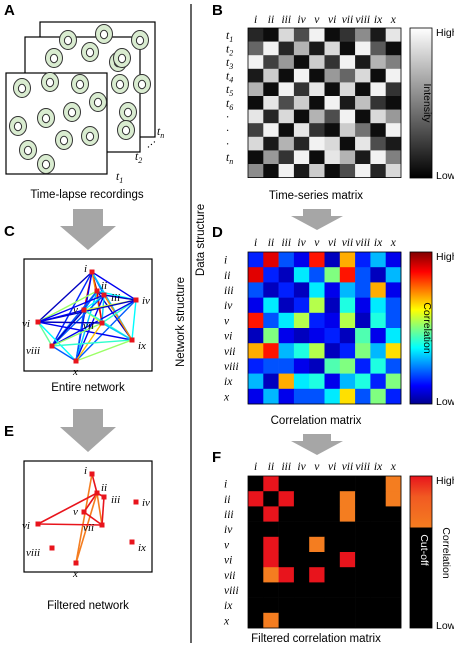 The image size is (454, 647). Describe the element at coordinates (229, 50) in the screenshot. I see `row-label: t2` at that location.